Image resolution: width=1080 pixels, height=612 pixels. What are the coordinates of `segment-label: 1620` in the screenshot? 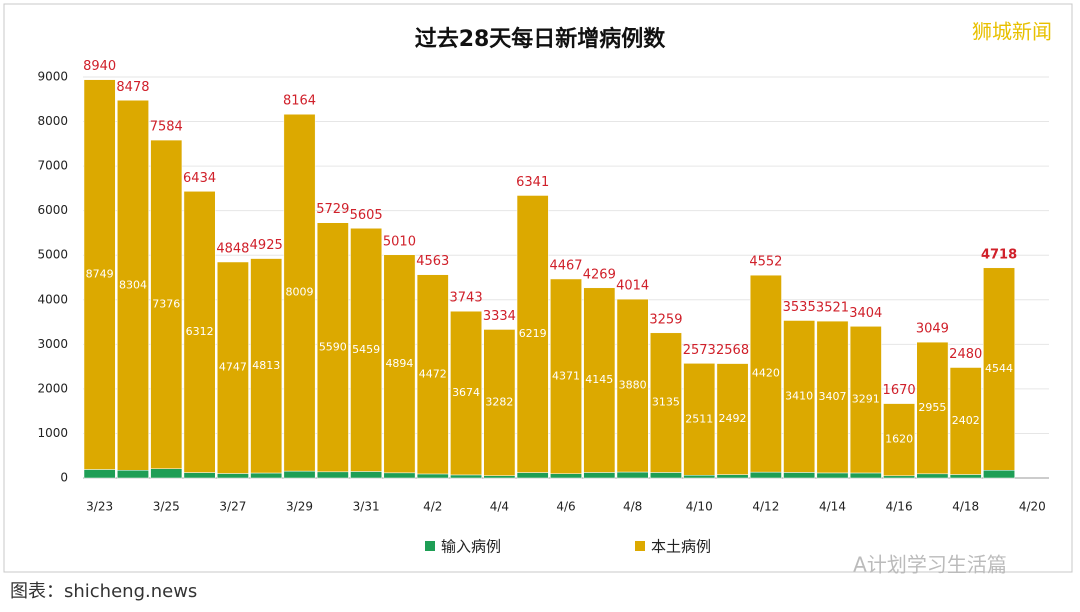 It's located at (899, 439).